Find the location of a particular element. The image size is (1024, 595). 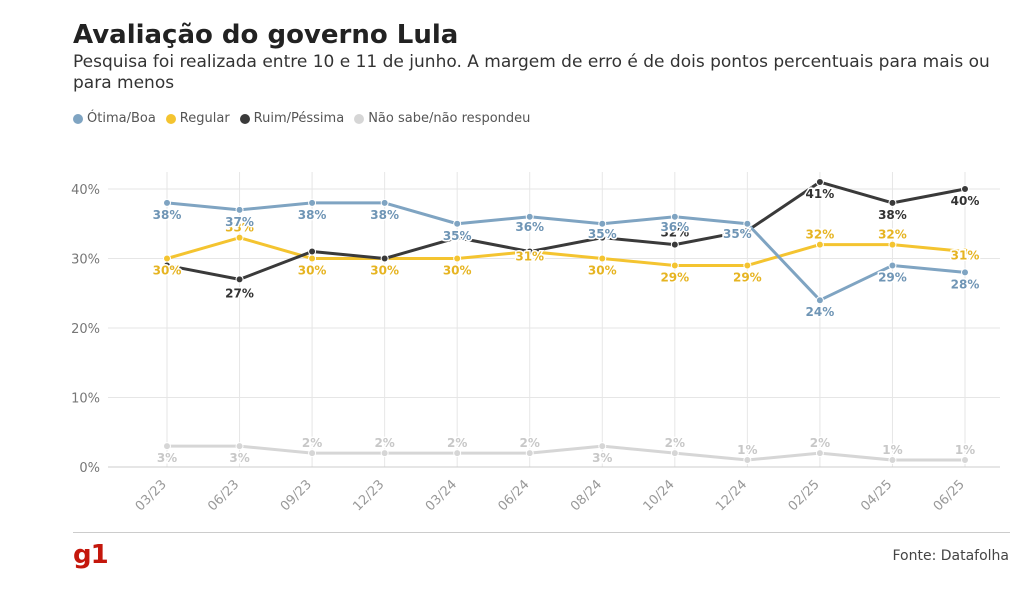

series-line-otima-boa is located at coordinates (566, 251).